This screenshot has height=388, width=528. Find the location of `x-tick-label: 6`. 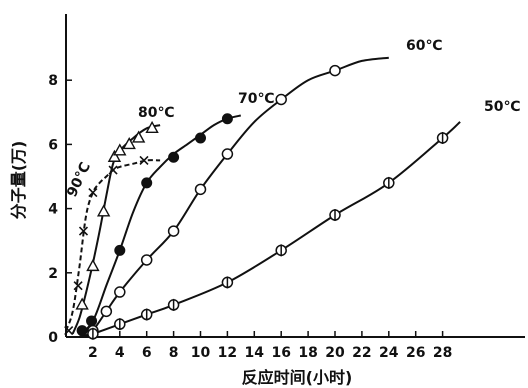

x-tick-label: 6 is located at coordinates (147, 353).